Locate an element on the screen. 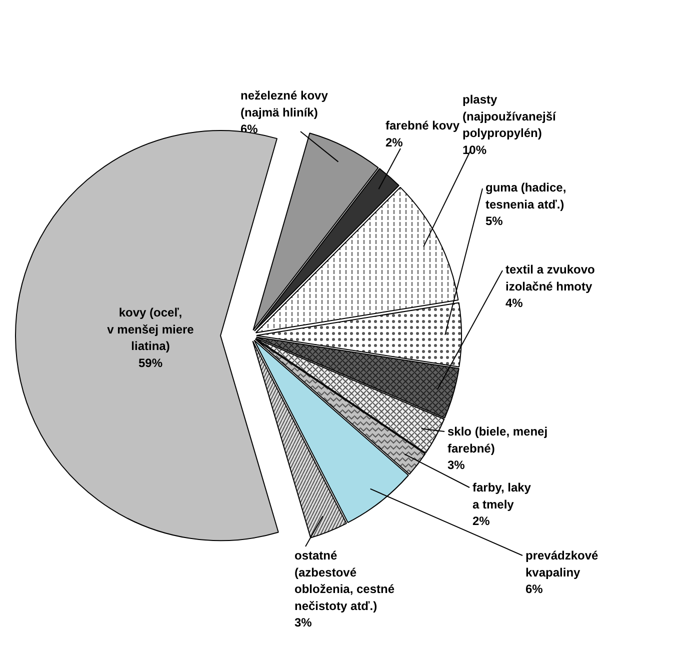 This screenshot has width=694, height=650. slice-label: farby, laky a tmely is located at coordinates (502, 496).